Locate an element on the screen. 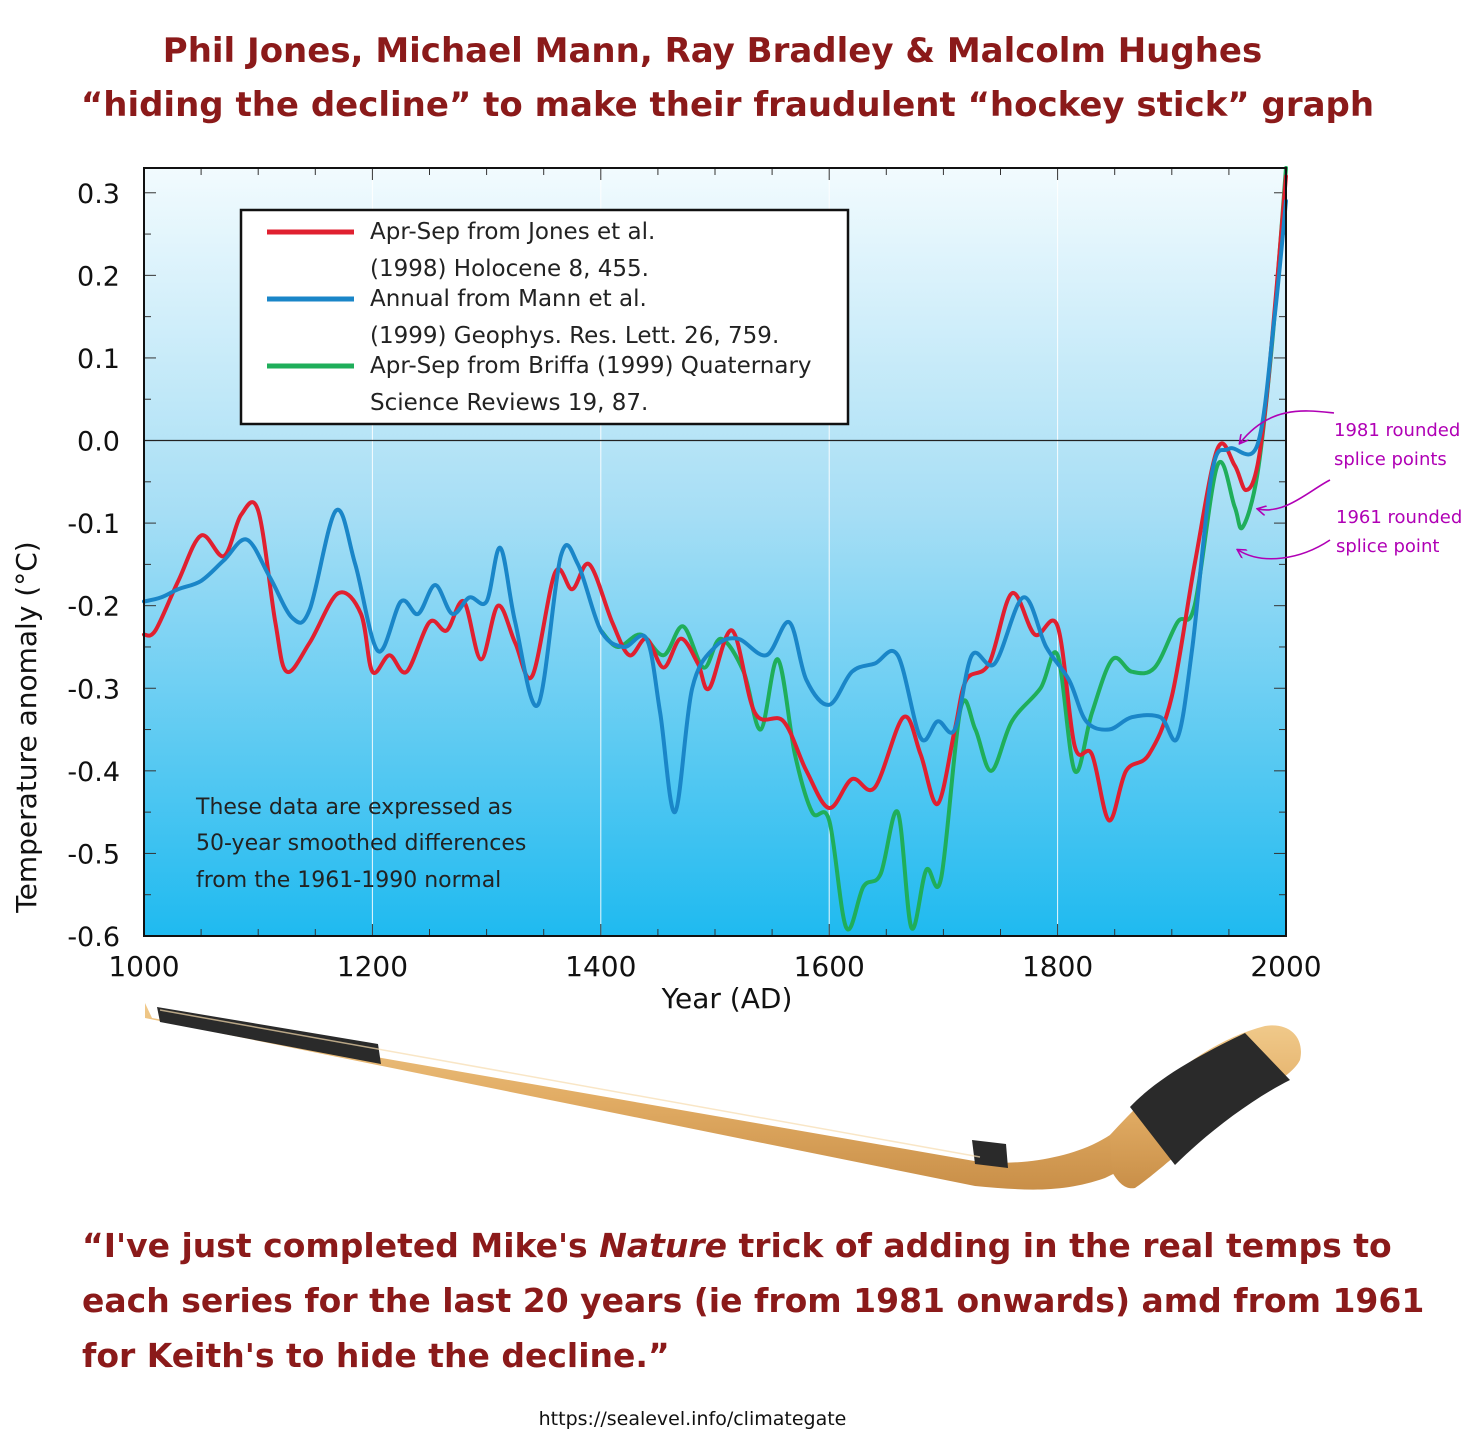  x-tick-label: 1800 is located at coordinates (1057, 966).